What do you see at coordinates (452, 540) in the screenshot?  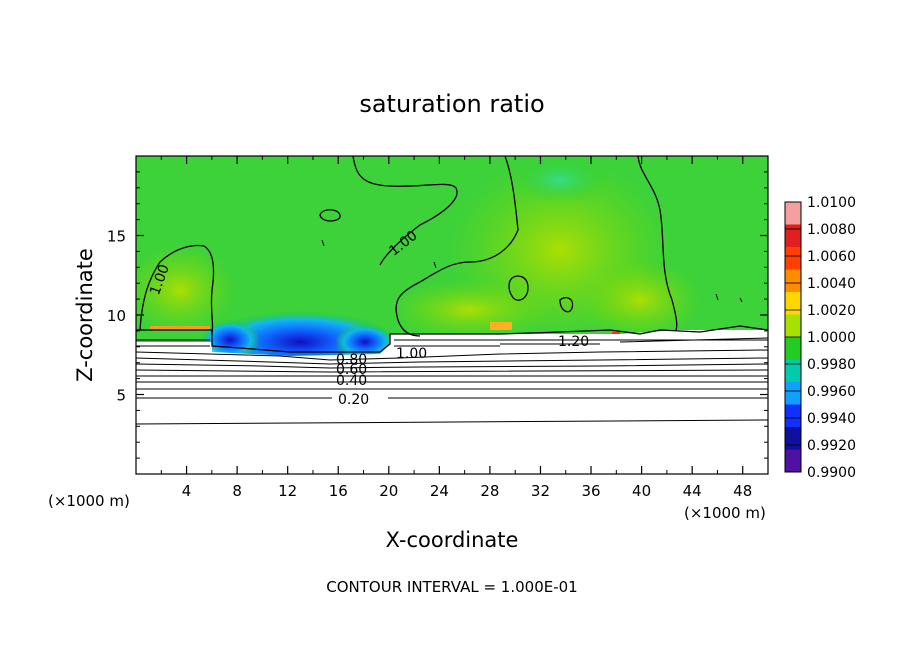 I see `x-axis-label: X-coordinate` at bounding box center [452, 540].